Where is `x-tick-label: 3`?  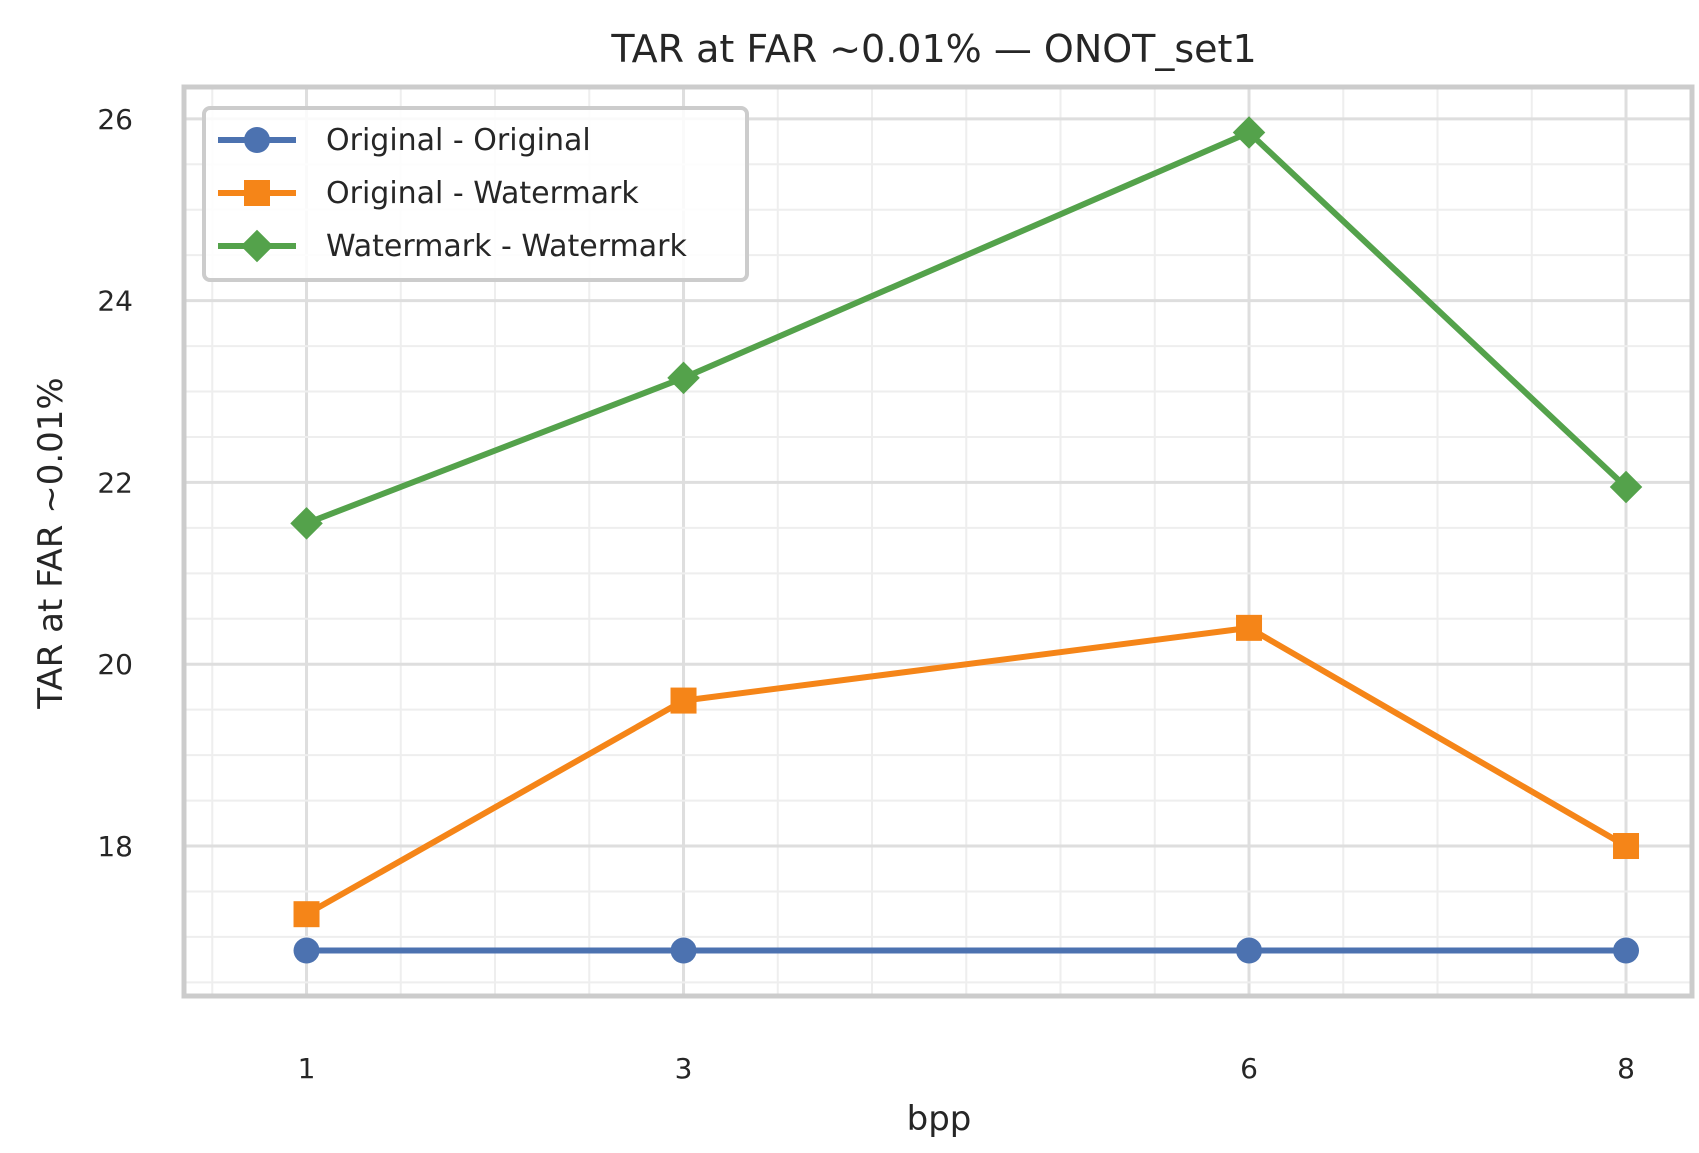
x-tick-label: 3 is located at coordinates (684, 1068).